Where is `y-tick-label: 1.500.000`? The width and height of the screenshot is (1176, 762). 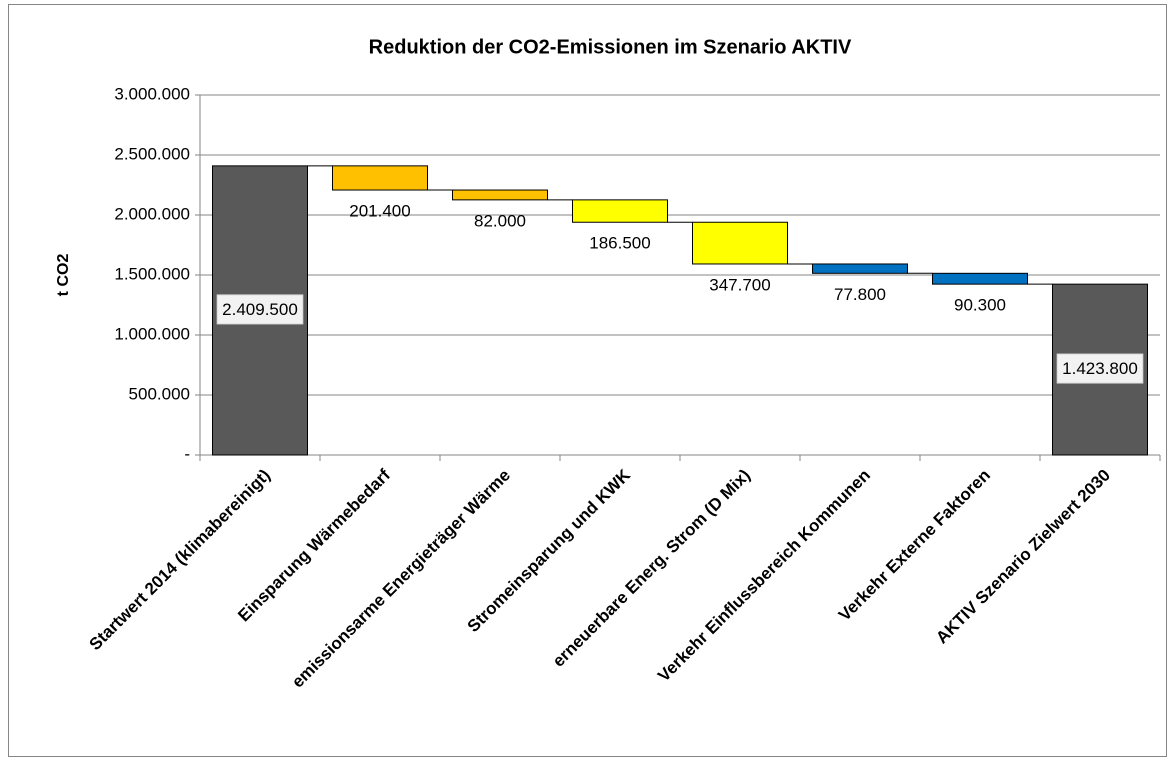
y-tick-label: 1.500.000 is located at coordinates (152, 273).